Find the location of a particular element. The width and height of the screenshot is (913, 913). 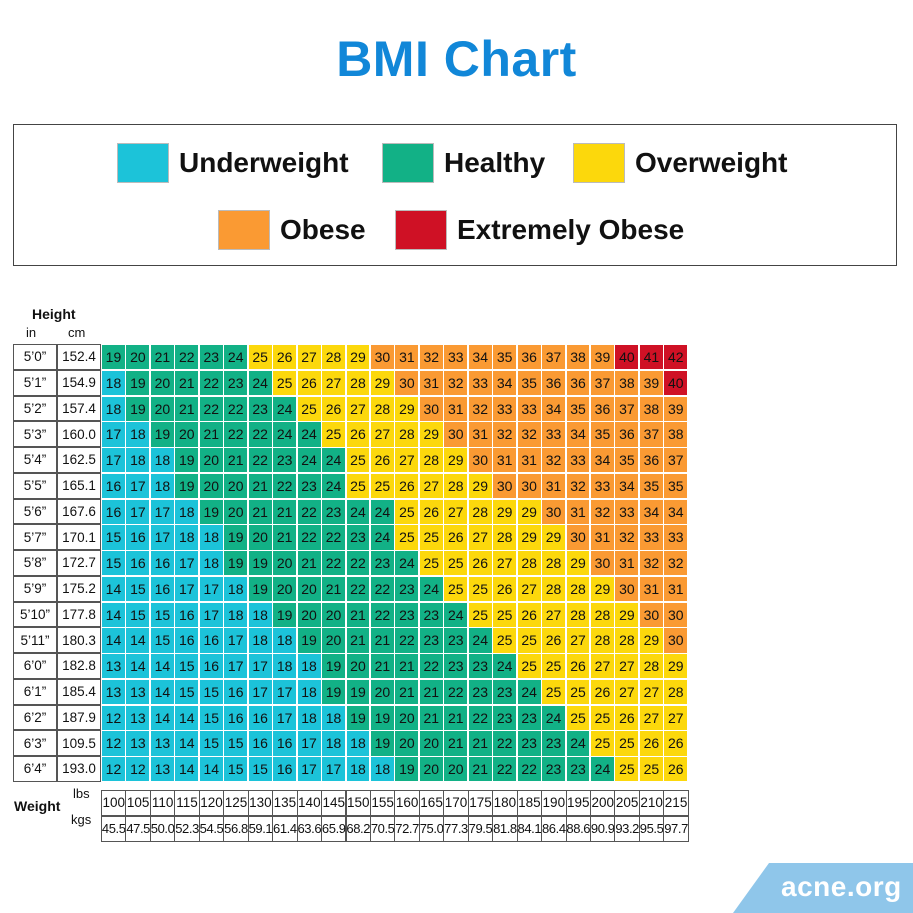

height-in-label: 5’6” is located at coordinates (35, 511).